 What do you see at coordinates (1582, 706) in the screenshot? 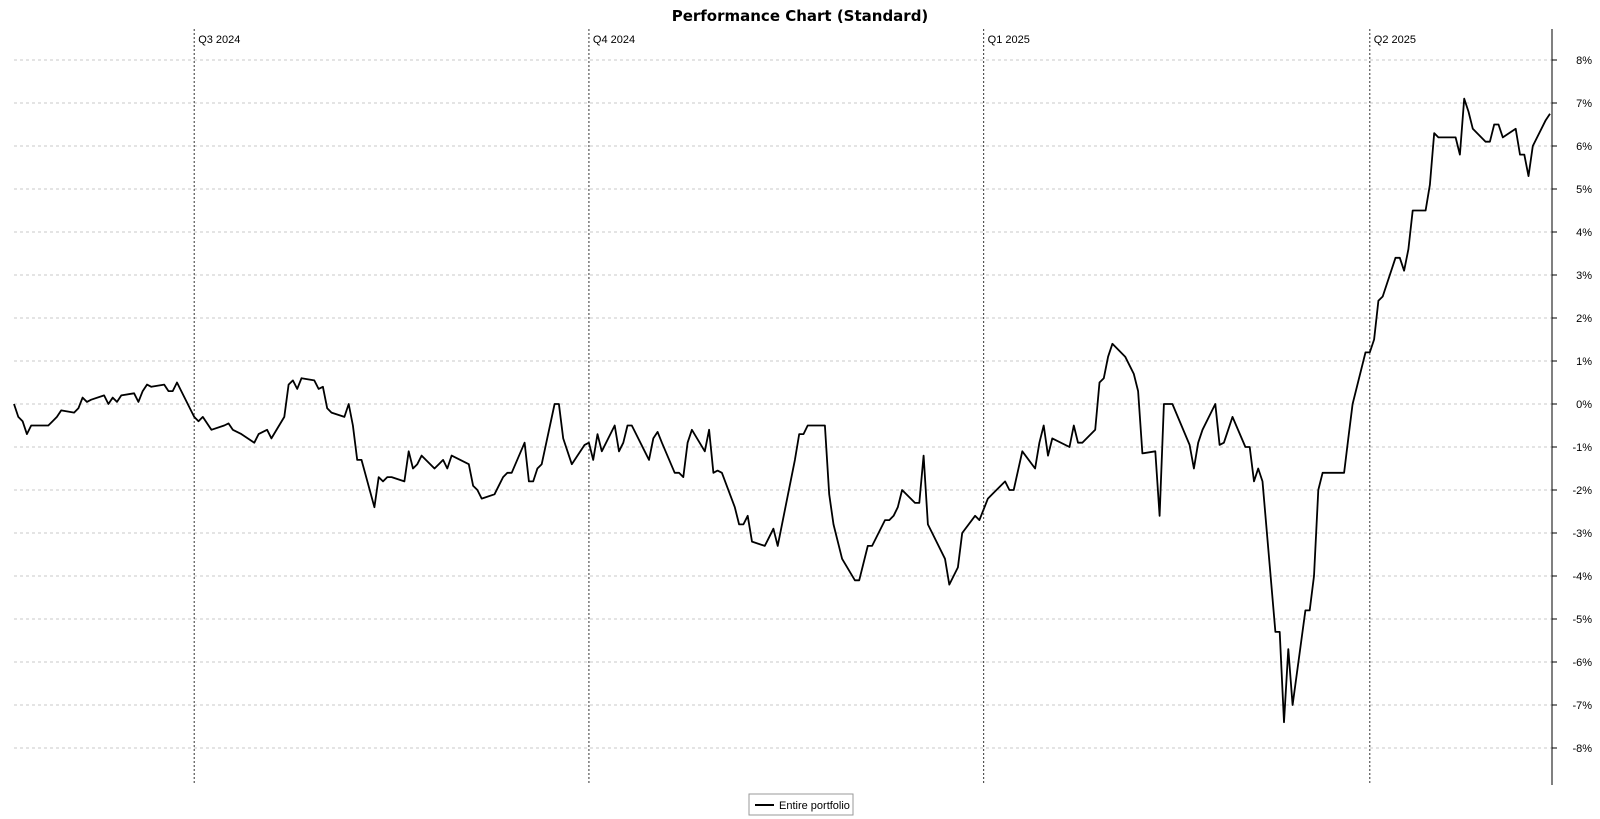
I see `y-tick-label: -7%` at bounding box center [1582, 706].